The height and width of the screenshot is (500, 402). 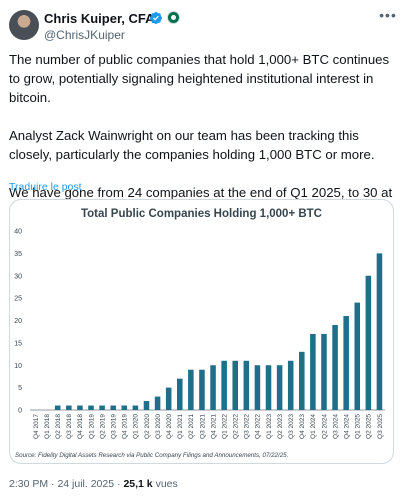 I want to click on more-options-icon: •••, so click(x=388, y=15).